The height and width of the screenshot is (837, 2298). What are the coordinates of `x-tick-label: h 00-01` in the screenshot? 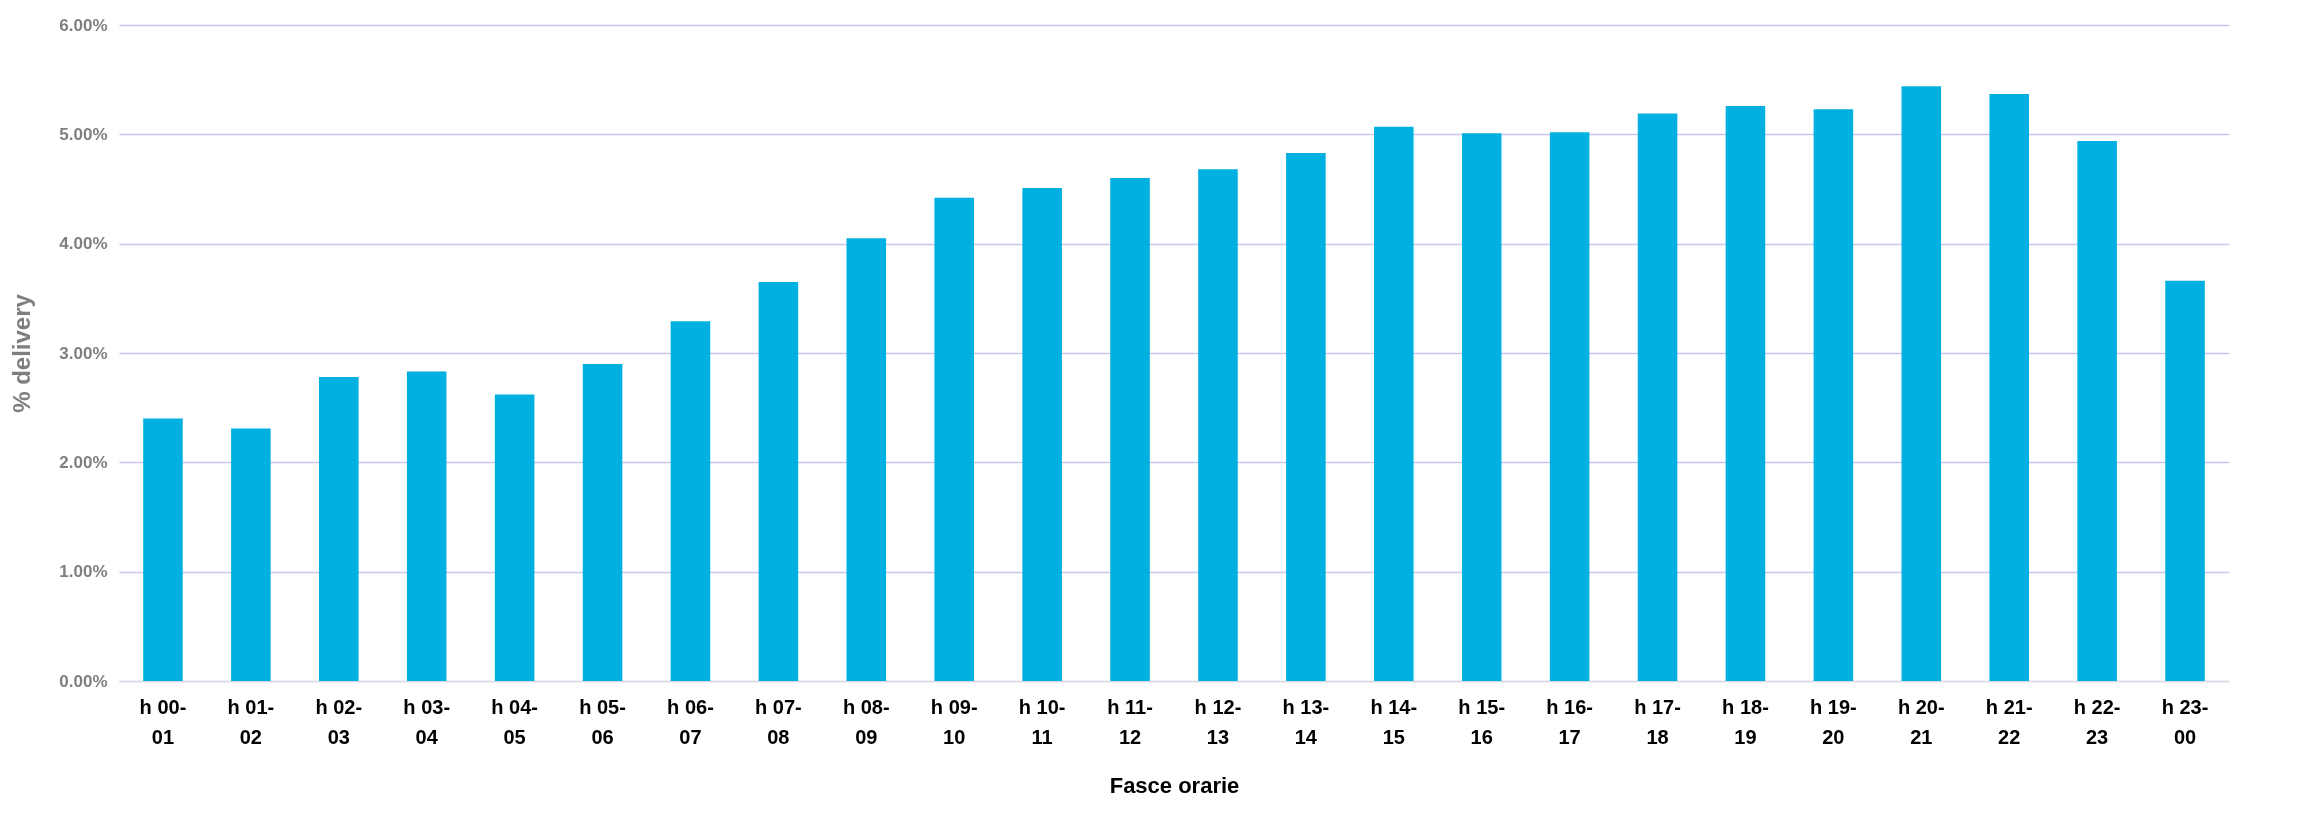 It's located at (163, 721).